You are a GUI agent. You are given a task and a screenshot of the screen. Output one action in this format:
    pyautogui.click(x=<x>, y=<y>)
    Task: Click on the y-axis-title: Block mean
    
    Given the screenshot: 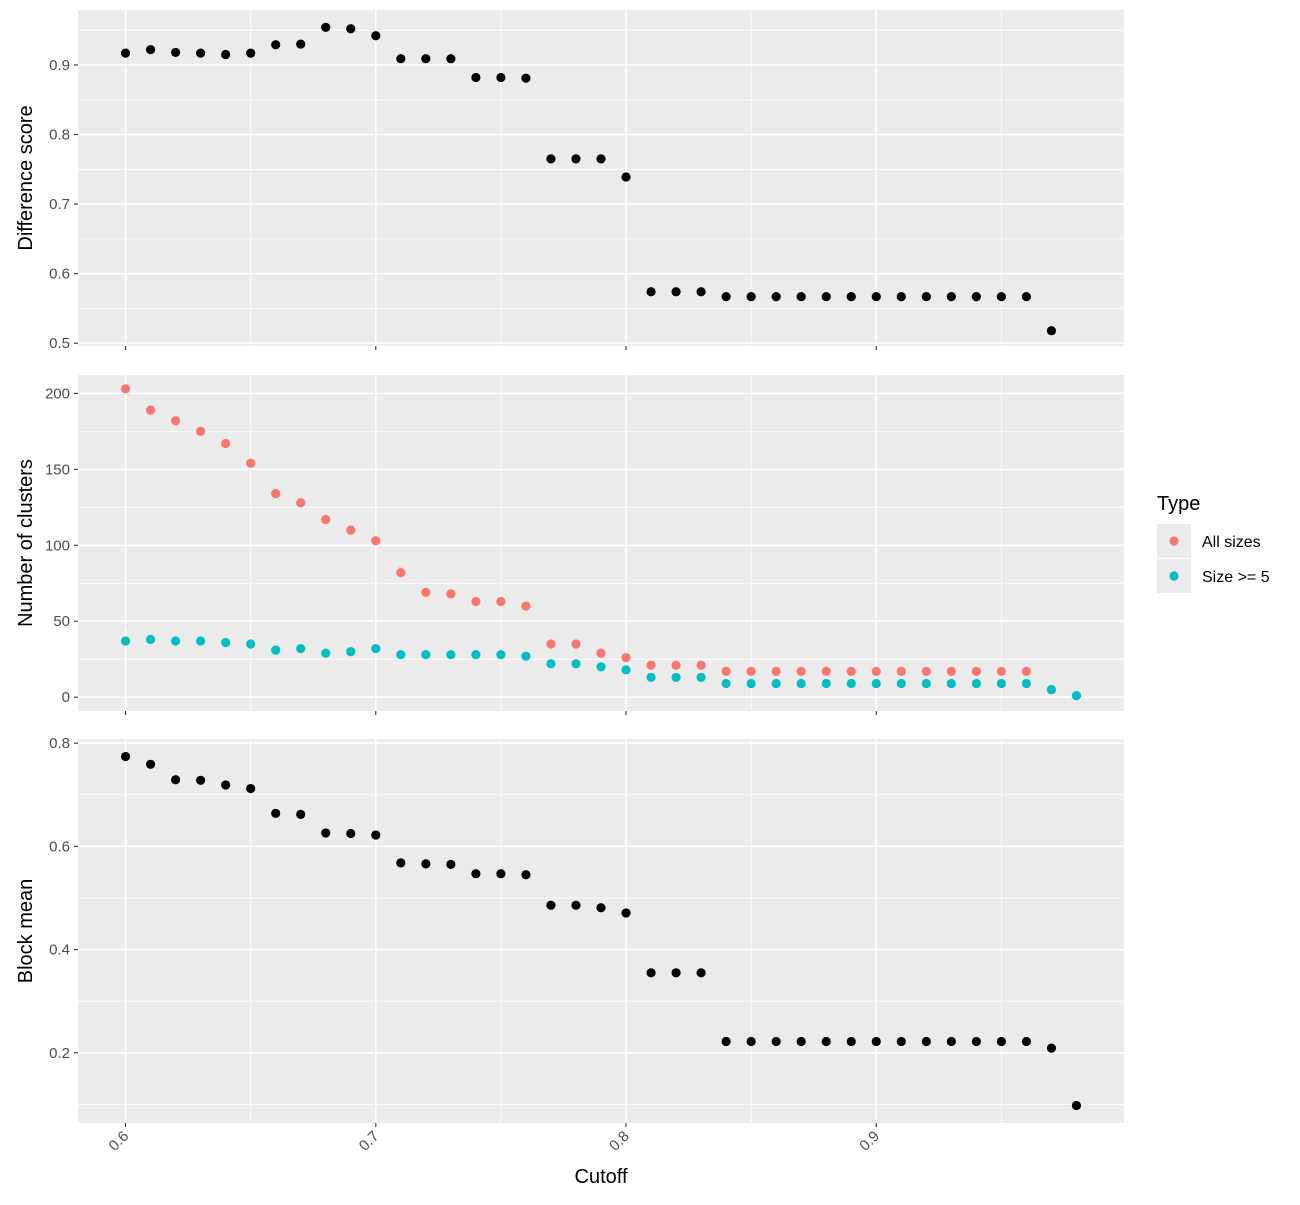 What is the action you would take?
    pyautogui.click(x=26, y=931)
    